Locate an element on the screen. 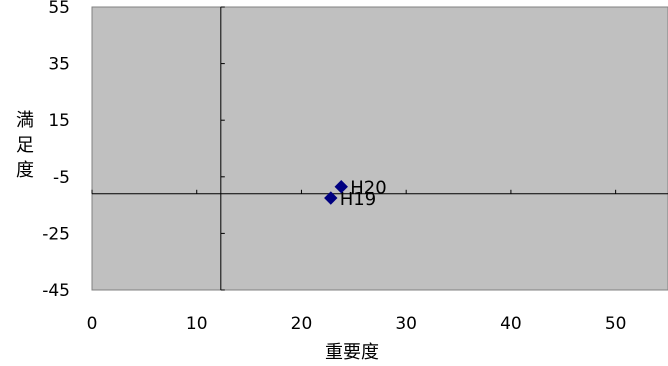 The image size is (668, 366). x-axis-title: 重要度 is located at coordinates (352, 352).